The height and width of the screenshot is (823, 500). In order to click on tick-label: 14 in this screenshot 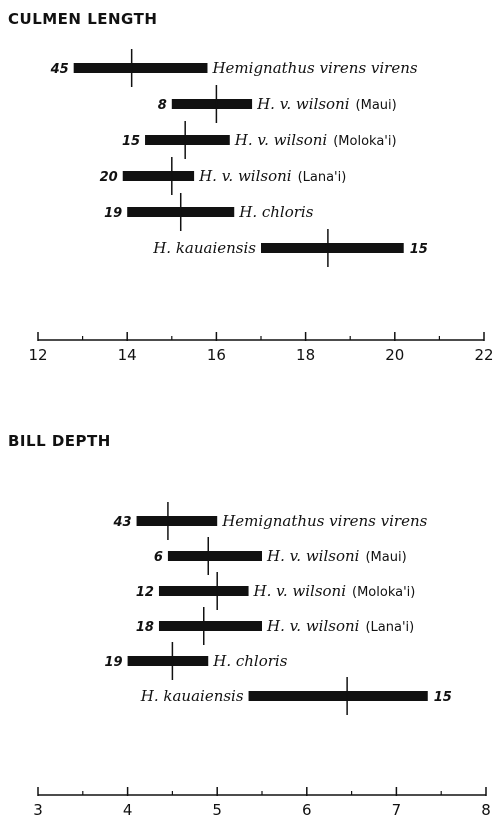, I will do `click(127, 355)`.